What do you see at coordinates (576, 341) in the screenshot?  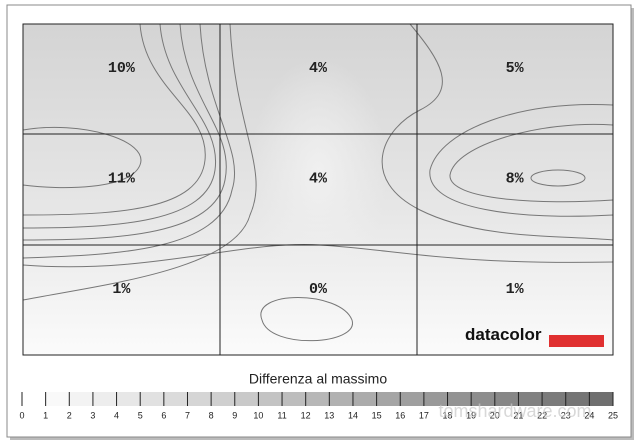 I see `logo-bar` at bounding box center [576, 341].